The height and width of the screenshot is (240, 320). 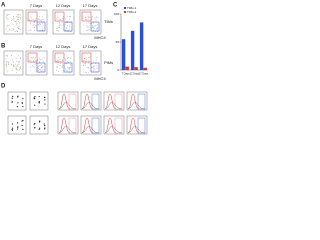 What do you see at coordinates (132, 12) in the screenshot?
I see `legend-label: TIMs-2` at bounding box center [132, 12].